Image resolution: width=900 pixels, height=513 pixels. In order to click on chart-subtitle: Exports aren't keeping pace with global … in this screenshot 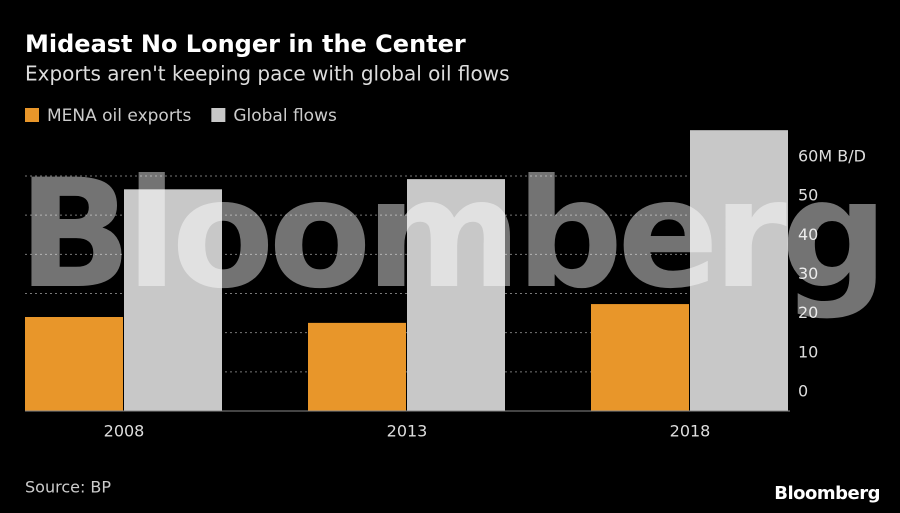, I will do `click(267, 74)`.